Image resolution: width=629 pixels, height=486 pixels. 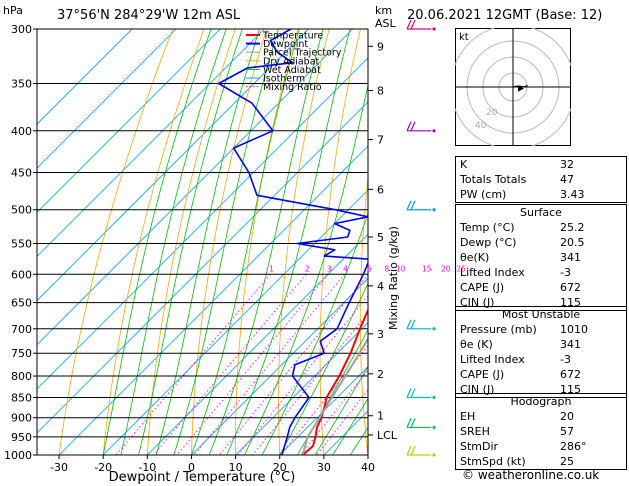 I want to click on mixing-ratio-label: 3, so click(x=329, y=268).